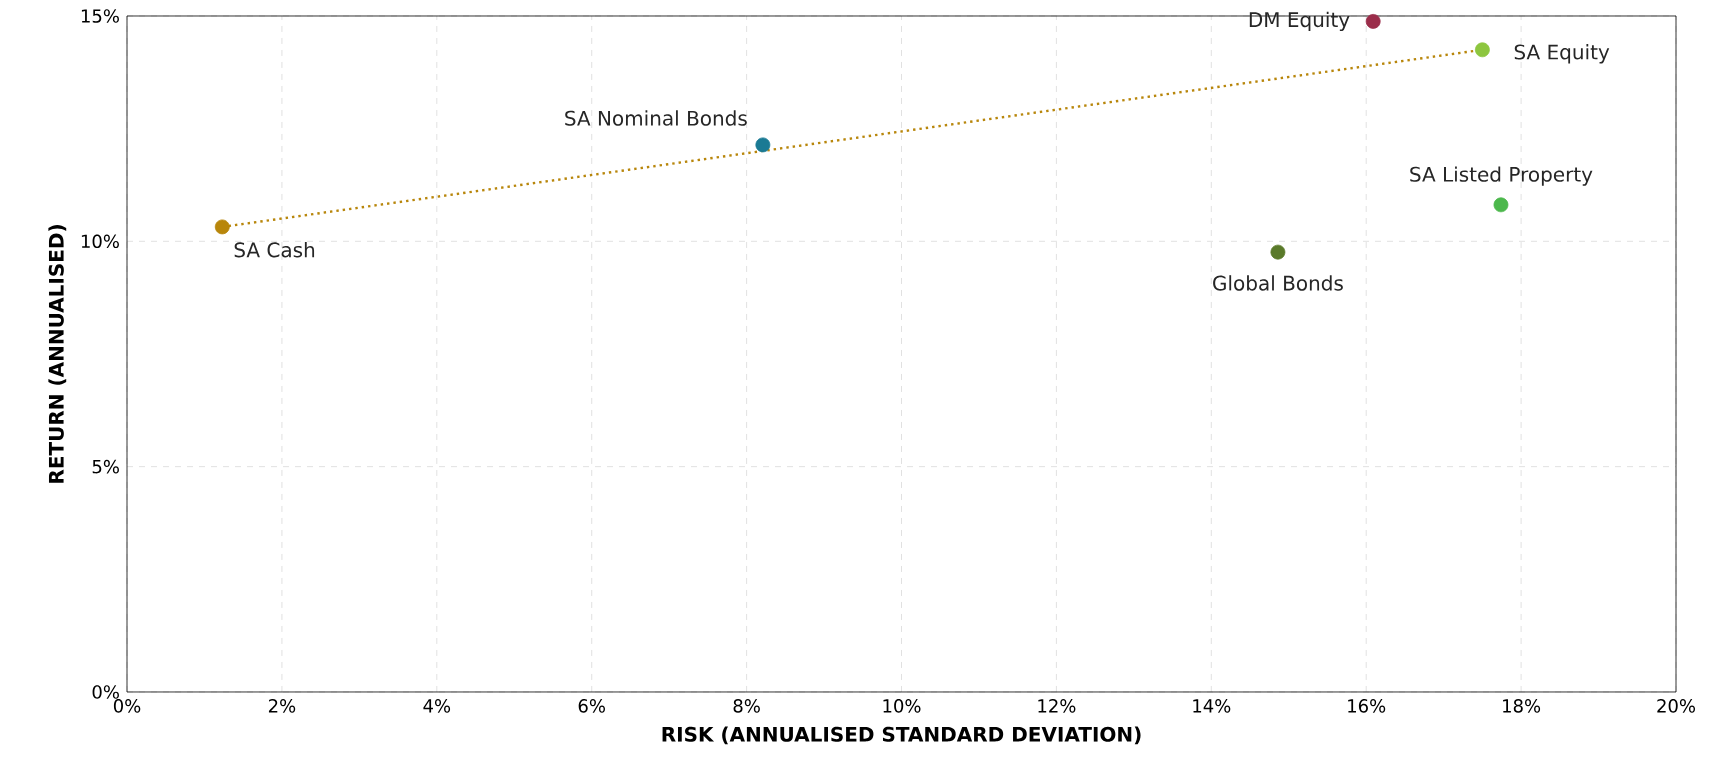 The width and height of the screenshot is (1714, 780). What do you see at coordinates (127, 706) in the screenshot?
I see `x-tick-label: 0%` at bounding box center [127, 706].